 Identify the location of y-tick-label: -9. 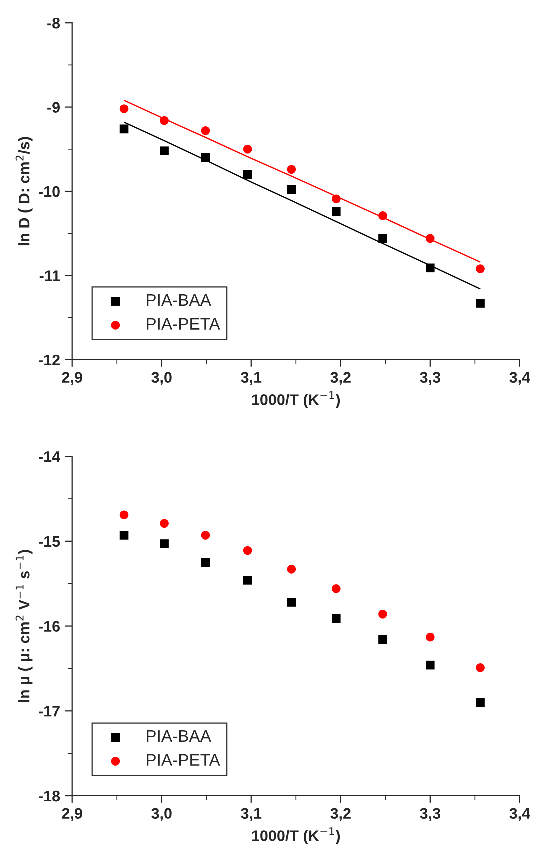
(54, 107).